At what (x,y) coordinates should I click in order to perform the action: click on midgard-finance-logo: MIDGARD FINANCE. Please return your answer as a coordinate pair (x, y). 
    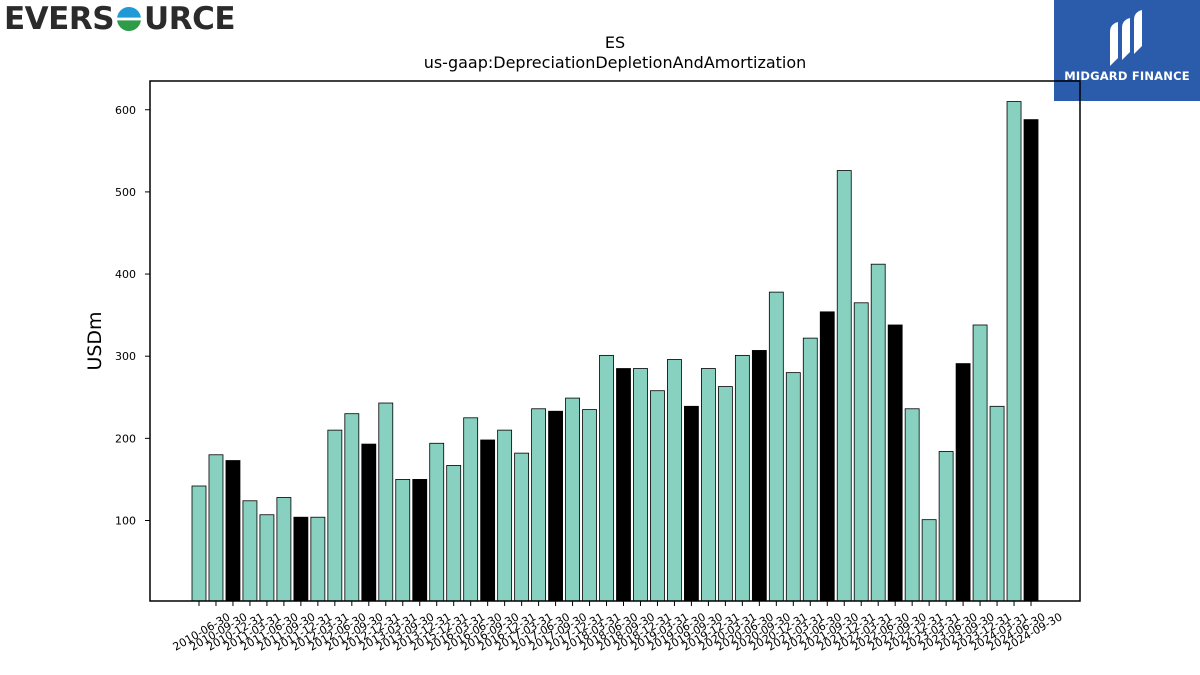
    Looking at the image, I should click on (1127, 50).